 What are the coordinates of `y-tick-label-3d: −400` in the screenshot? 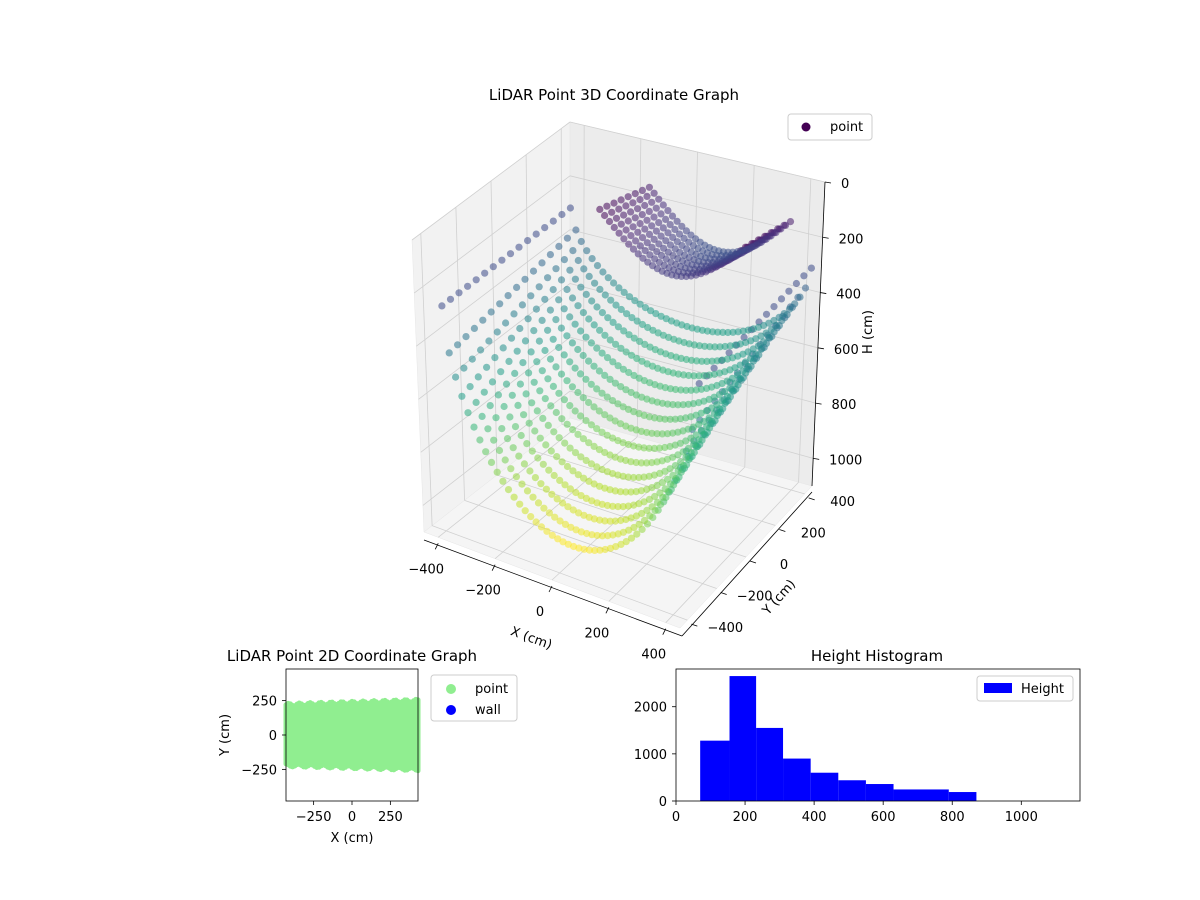 It's located at (725, 628).